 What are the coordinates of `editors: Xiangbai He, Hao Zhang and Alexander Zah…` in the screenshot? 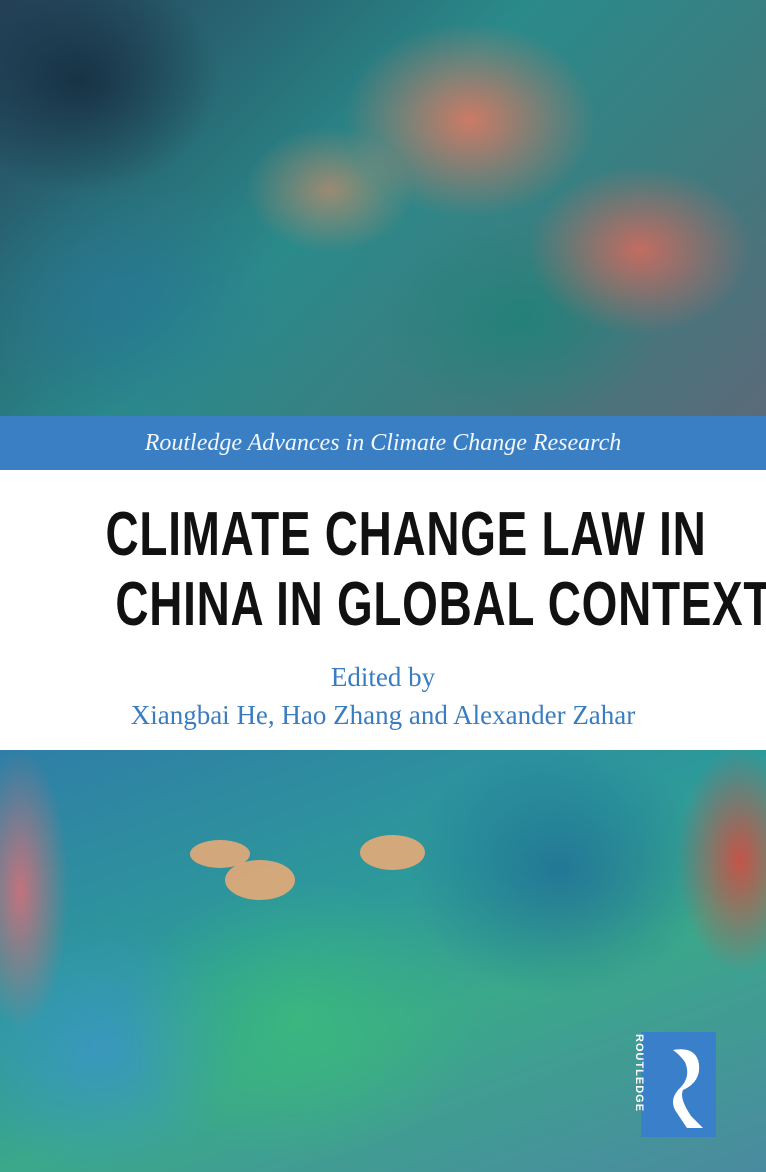 It's located at (383, 715).